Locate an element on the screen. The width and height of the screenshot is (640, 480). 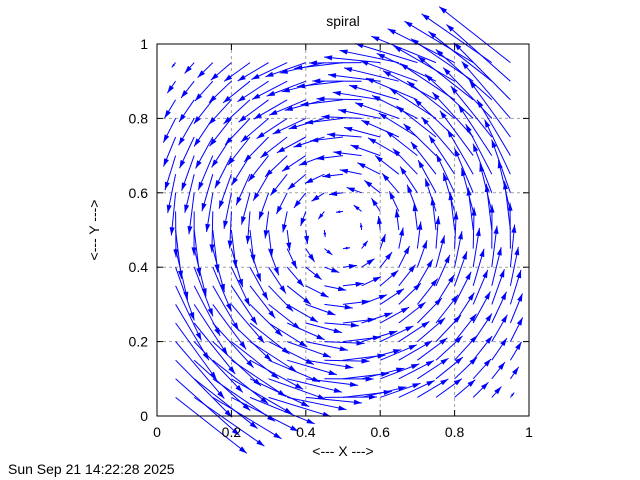
chart-title: spiral is located at coordinates (342, 21).